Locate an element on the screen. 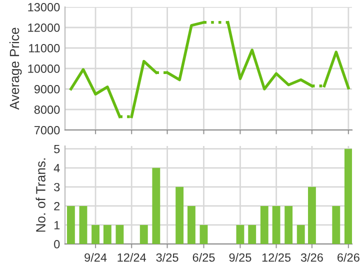 The height and width of the screenshot is (270, 360). x-tick-label: 9/25 is located at coordinates (240, 257).